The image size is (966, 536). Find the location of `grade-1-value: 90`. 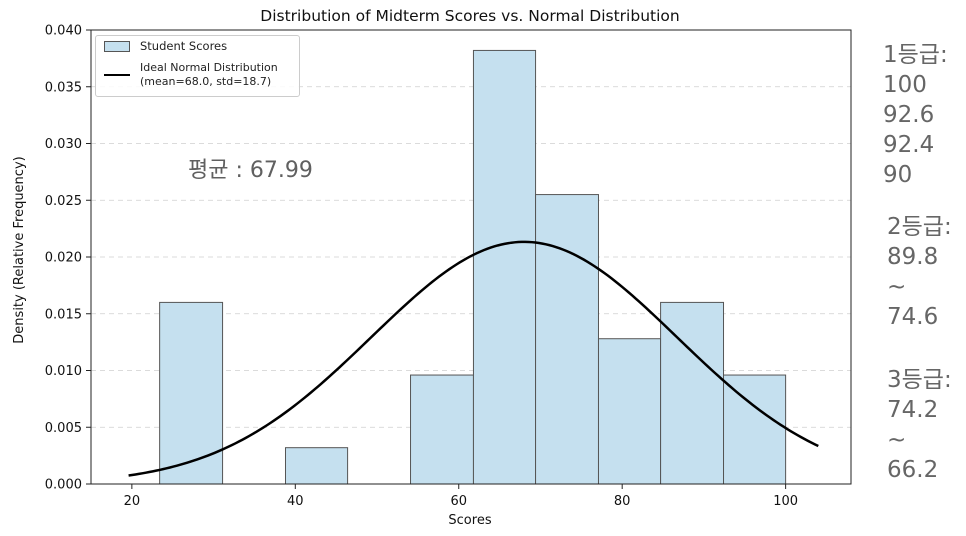

grade-1-value: 90 is located at coordinates (898, 175).